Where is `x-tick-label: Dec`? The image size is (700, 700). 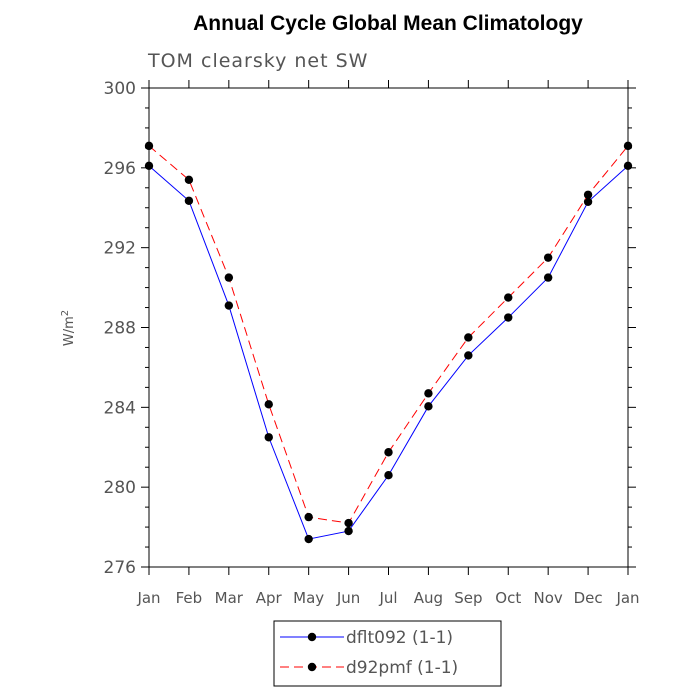 x-tick-label: Dec is located at coordinates (588, 598).